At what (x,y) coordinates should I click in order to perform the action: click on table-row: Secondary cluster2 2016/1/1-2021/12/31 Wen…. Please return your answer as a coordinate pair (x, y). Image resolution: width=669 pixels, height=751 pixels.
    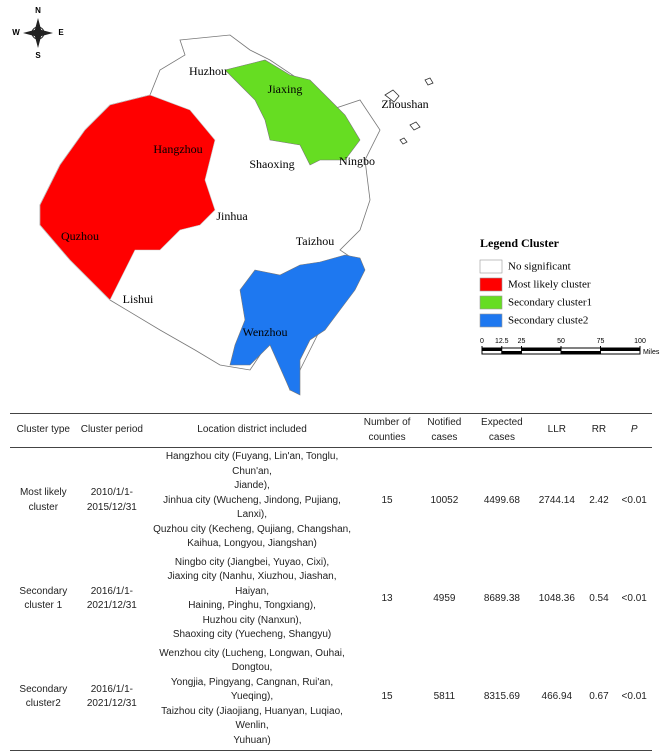
    Looking at the image, I should click on (331, 698).